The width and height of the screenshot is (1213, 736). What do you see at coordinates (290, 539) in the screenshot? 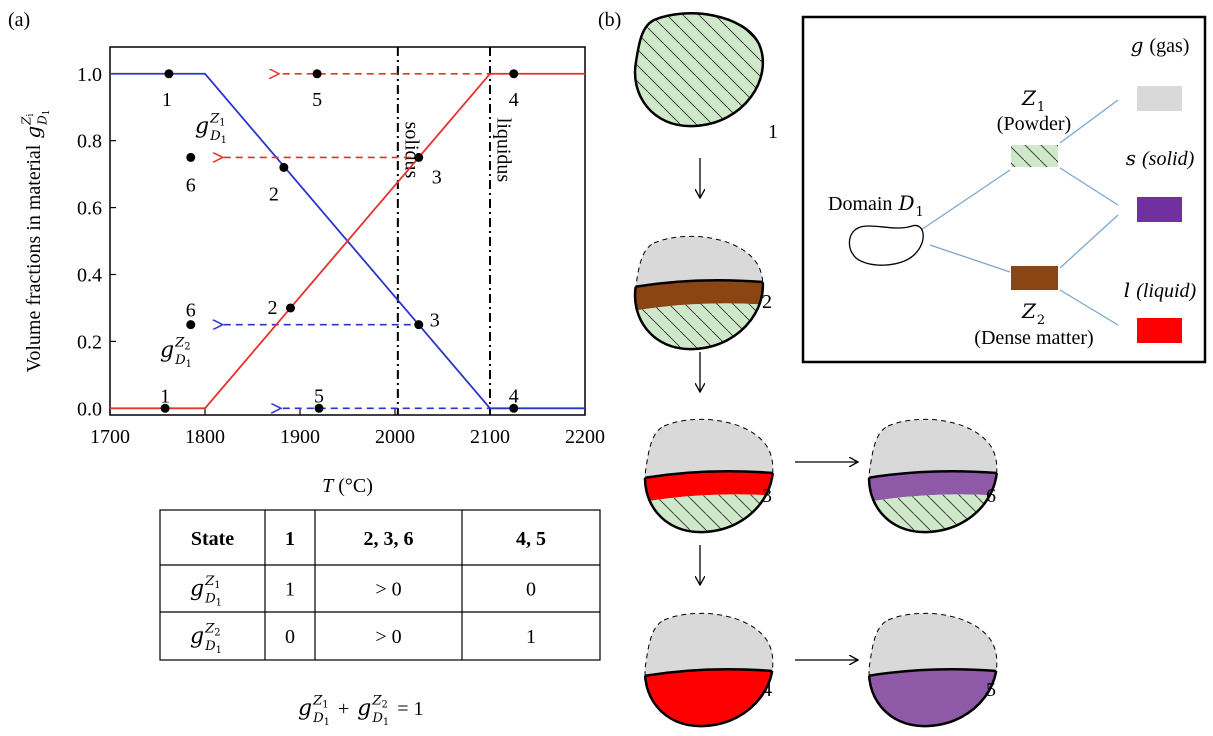
I see `table-header: 1` at bounding box center [290, 539].